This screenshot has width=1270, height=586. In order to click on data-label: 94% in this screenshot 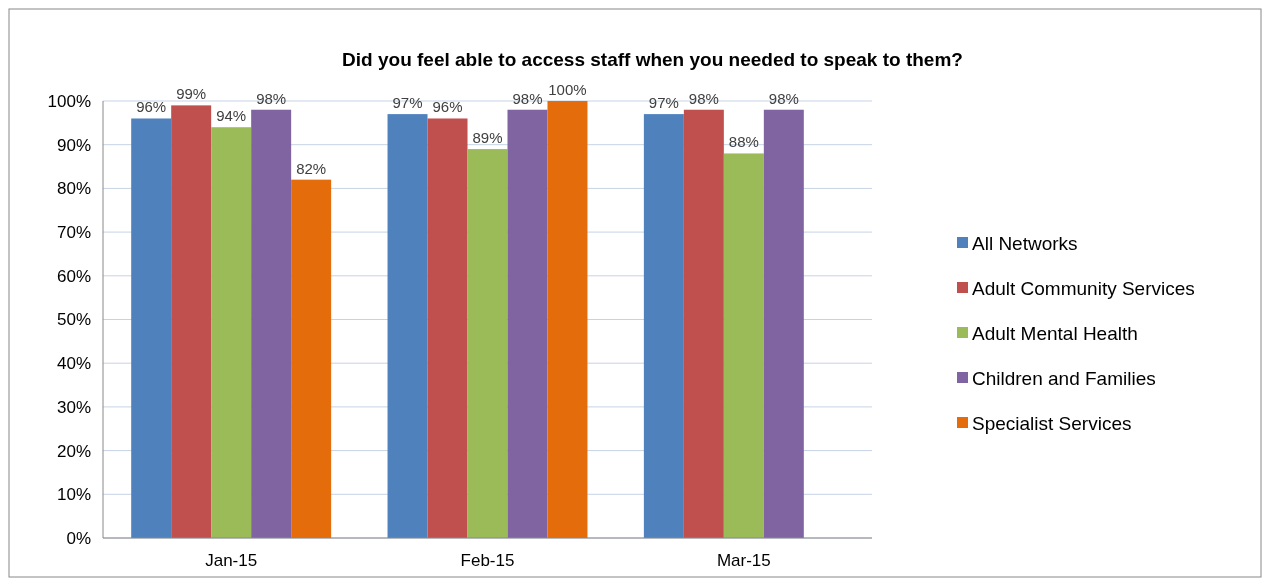, I will do `click(231, 116)`.